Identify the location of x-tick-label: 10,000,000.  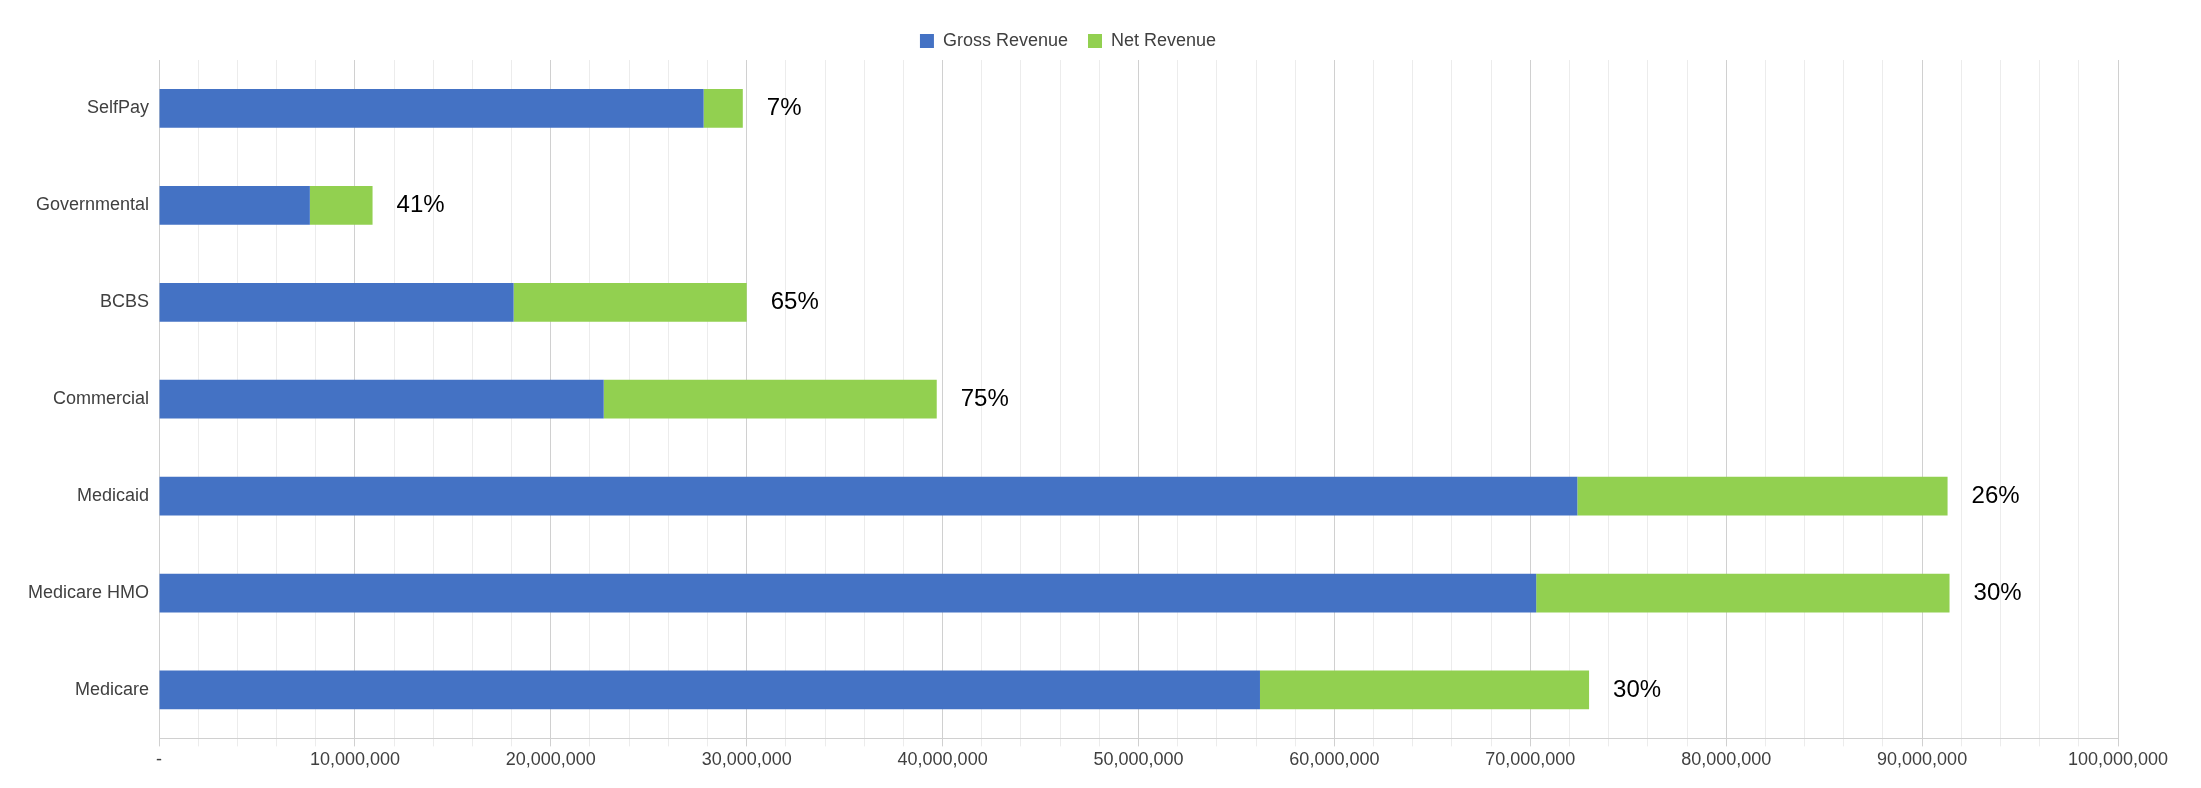
(354, 759).